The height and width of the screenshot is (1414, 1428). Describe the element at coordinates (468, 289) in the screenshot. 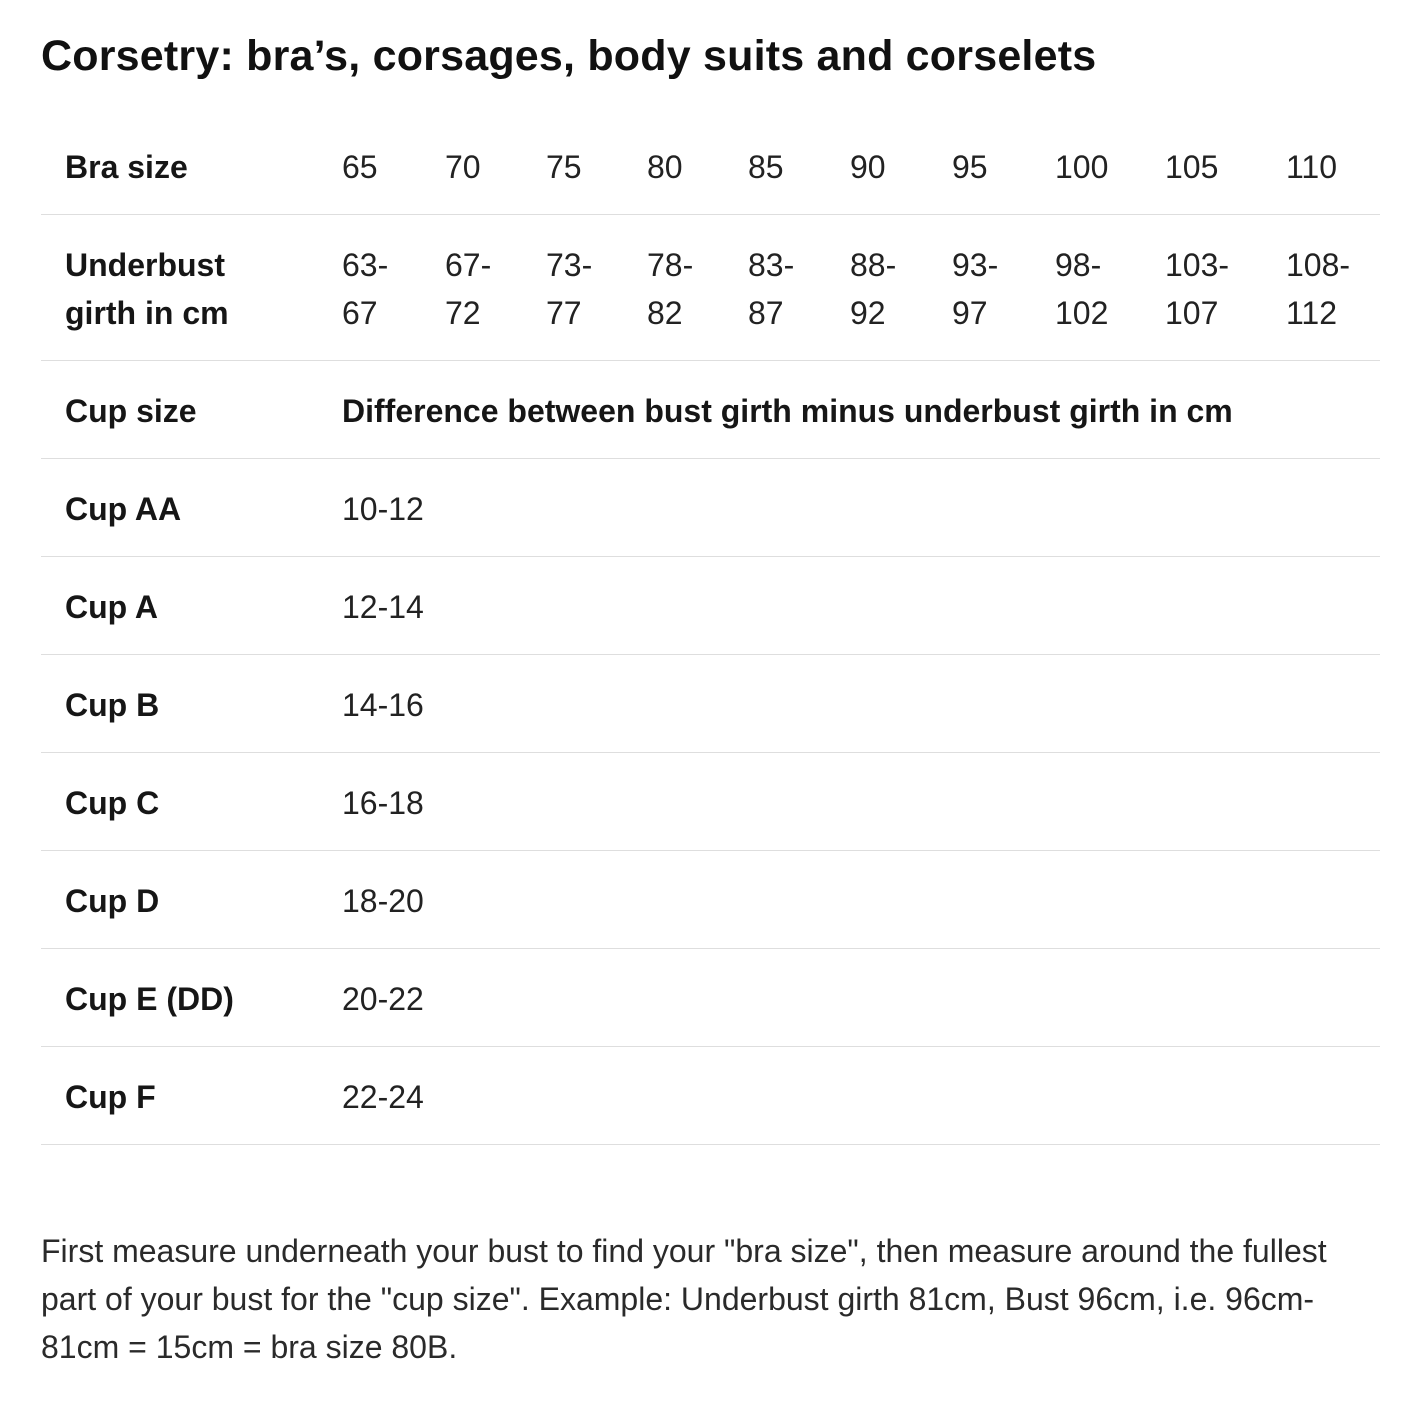

I see `underbust-range: 67- 72` at that location.